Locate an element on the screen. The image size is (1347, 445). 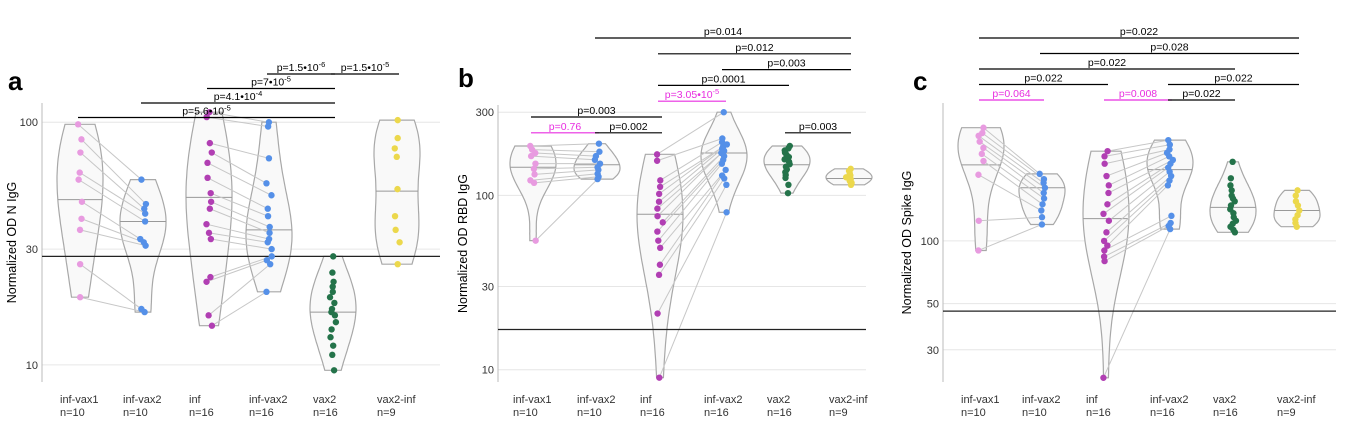
x-tick-label: vax2 is located at coordinates (1224, 400).